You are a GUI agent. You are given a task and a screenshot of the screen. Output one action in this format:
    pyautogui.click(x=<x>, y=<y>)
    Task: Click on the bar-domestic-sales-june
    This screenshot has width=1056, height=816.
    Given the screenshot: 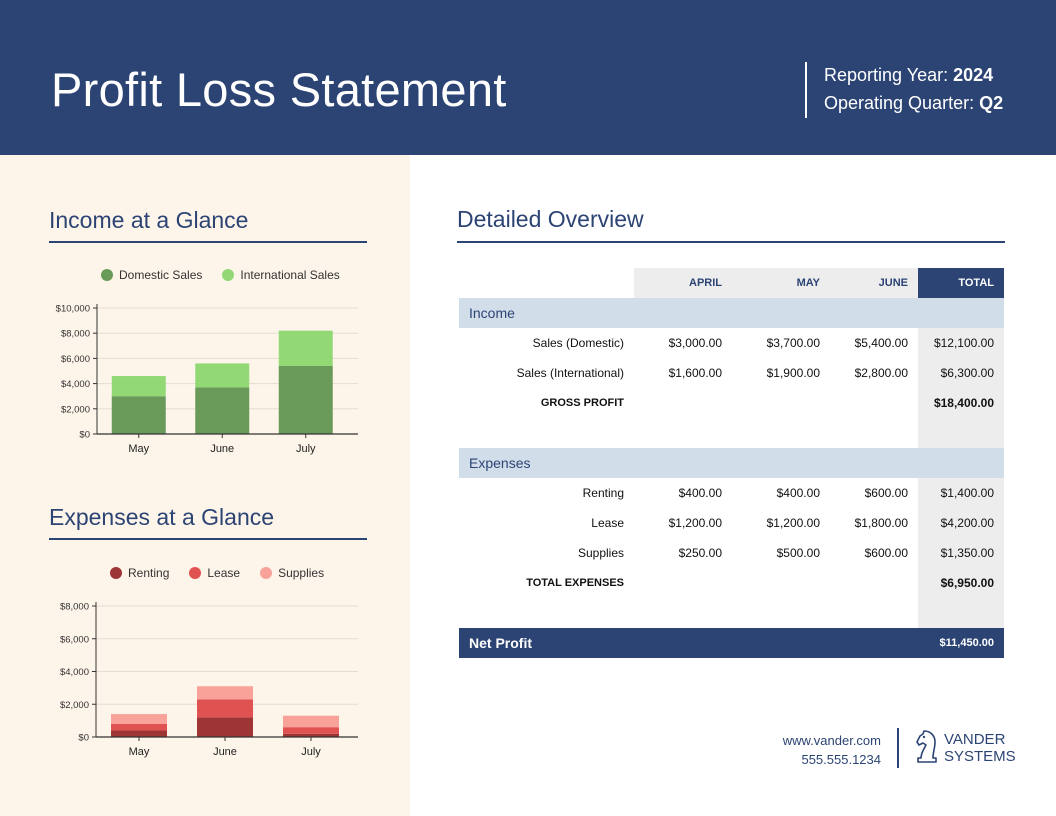 What is the action you would take?
    pyautogui.click(x=222, y=410)
    